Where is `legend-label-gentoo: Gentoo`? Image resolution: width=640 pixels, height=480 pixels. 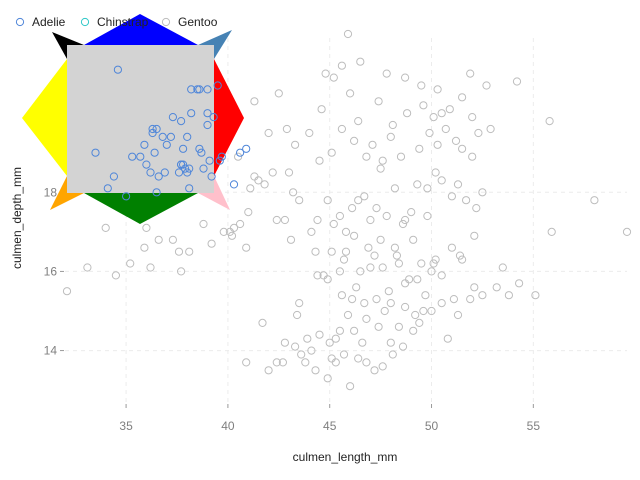 legend-label-gentoo: Gentoo is located at coordinates (198, 22).